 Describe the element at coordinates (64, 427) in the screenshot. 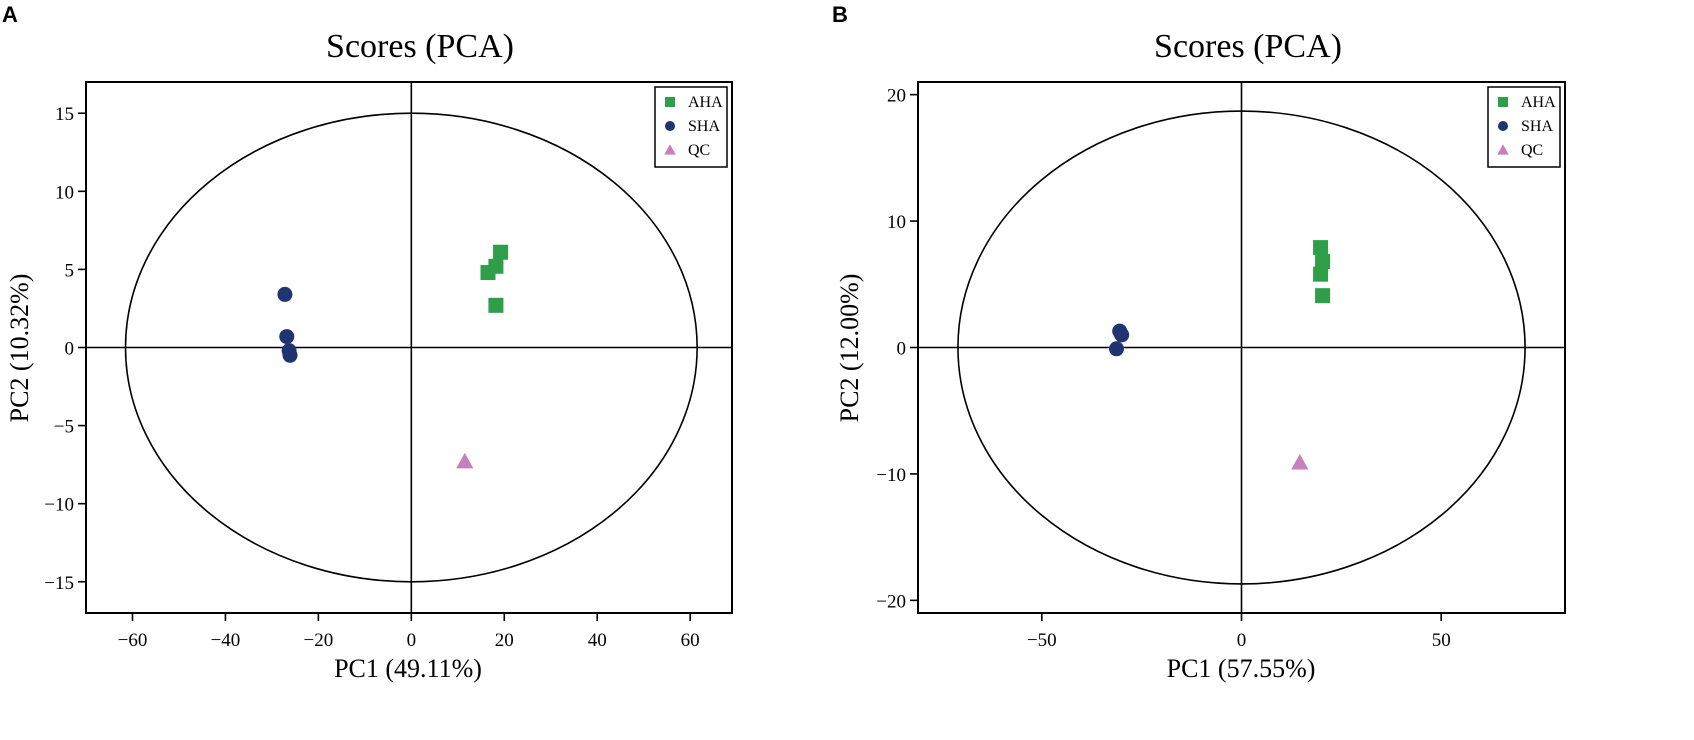

I see `y-tick-label-a: −5` at that location.